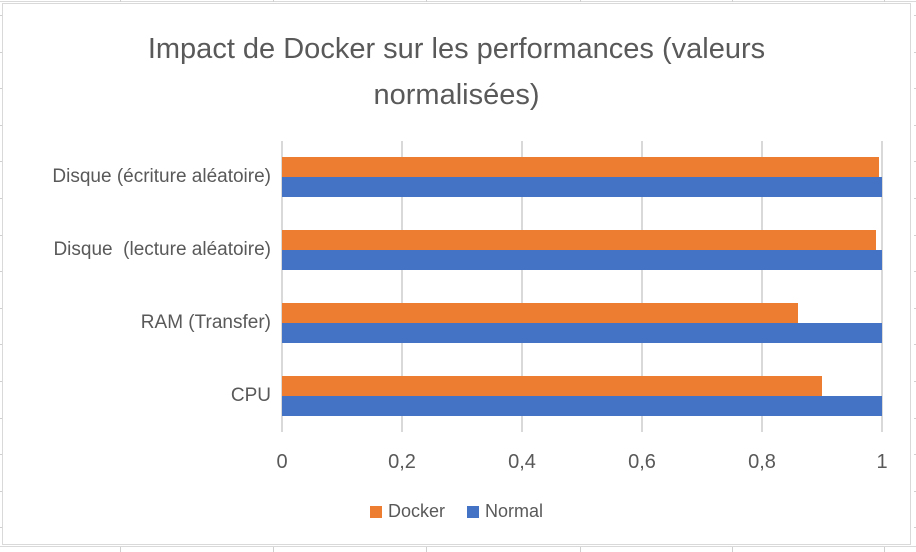 The height and width of the screenshot is (552, 916). I want to click on legend: Docker Normal, so click(456, 511).